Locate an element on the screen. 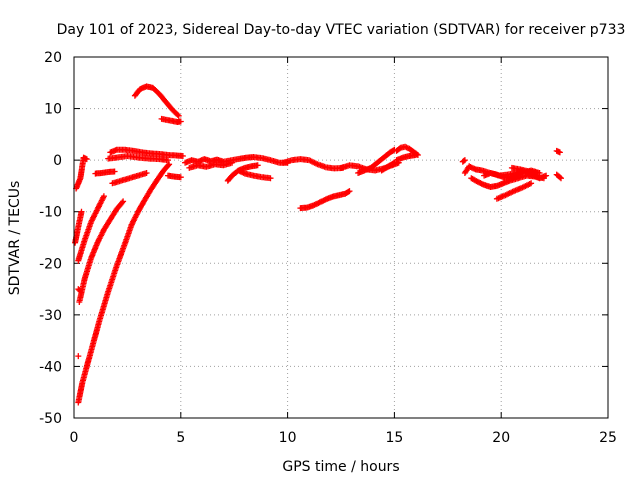  y-tick-label: -30 is located at coordinates (50, 316).